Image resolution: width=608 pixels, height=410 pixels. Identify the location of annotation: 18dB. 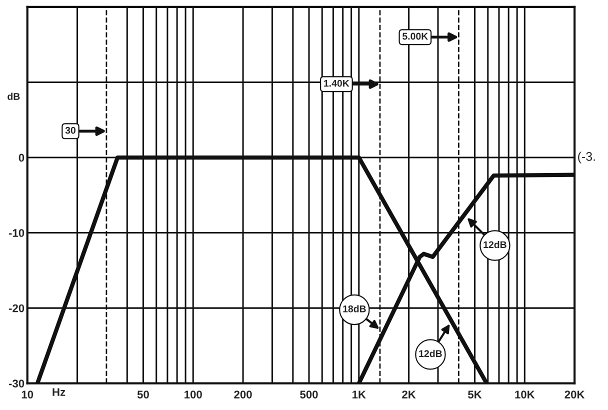
(354, 308).